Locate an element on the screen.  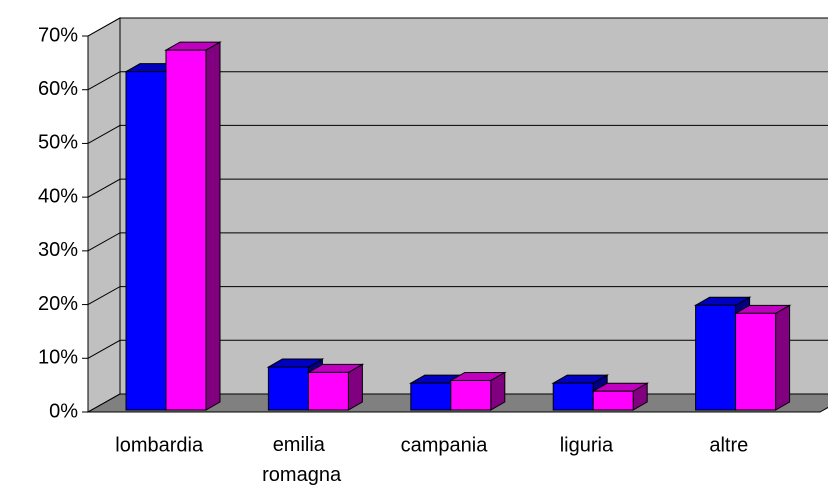
y-tick-label: 20% is located at coordinates (58, 304).